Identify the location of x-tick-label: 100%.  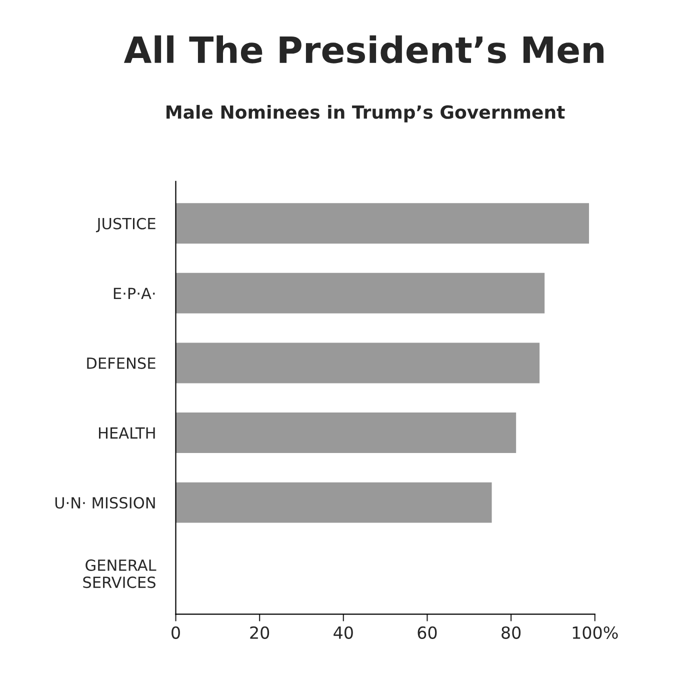
(595, 632).